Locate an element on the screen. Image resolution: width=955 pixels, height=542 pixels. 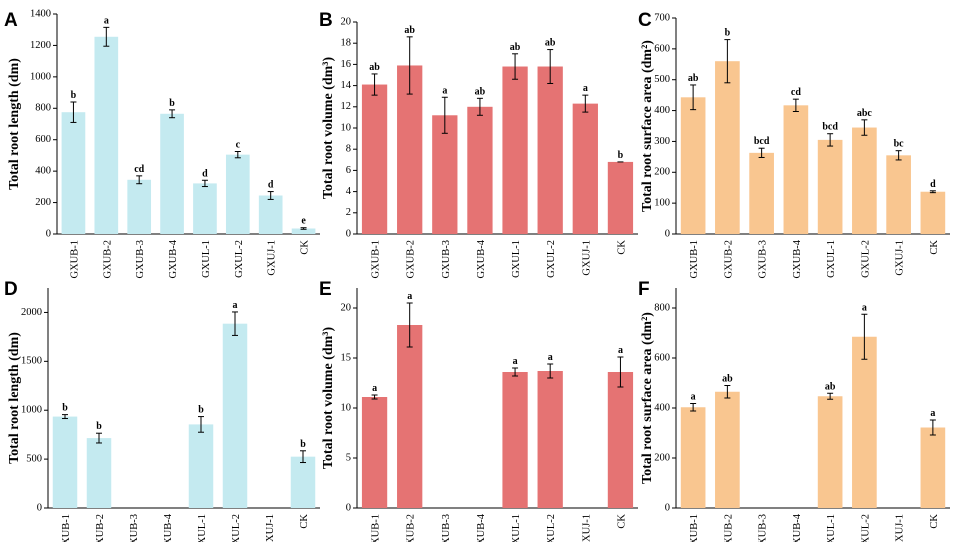
y-tick-label: 500 is located at coordinates (34, 459).